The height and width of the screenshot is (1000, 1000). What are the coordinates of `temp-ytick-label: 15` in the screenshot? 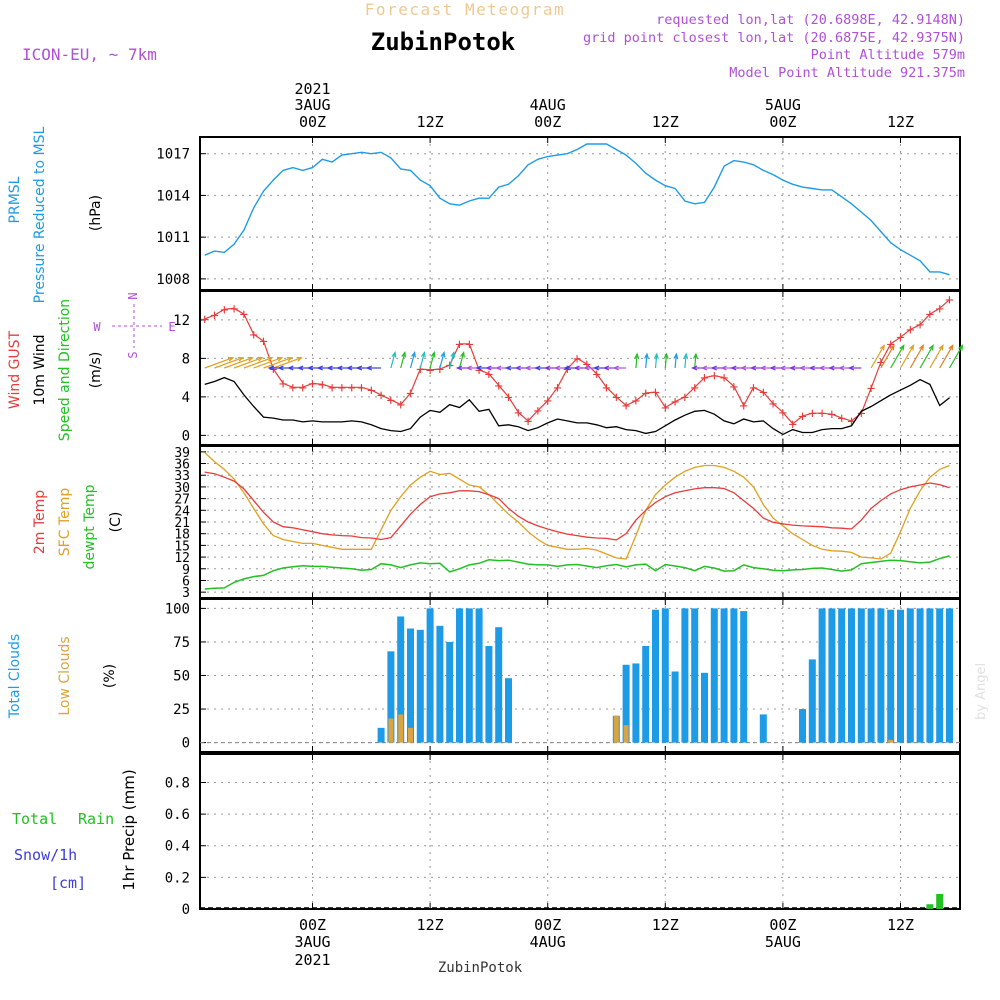 It's located at (182, 546).